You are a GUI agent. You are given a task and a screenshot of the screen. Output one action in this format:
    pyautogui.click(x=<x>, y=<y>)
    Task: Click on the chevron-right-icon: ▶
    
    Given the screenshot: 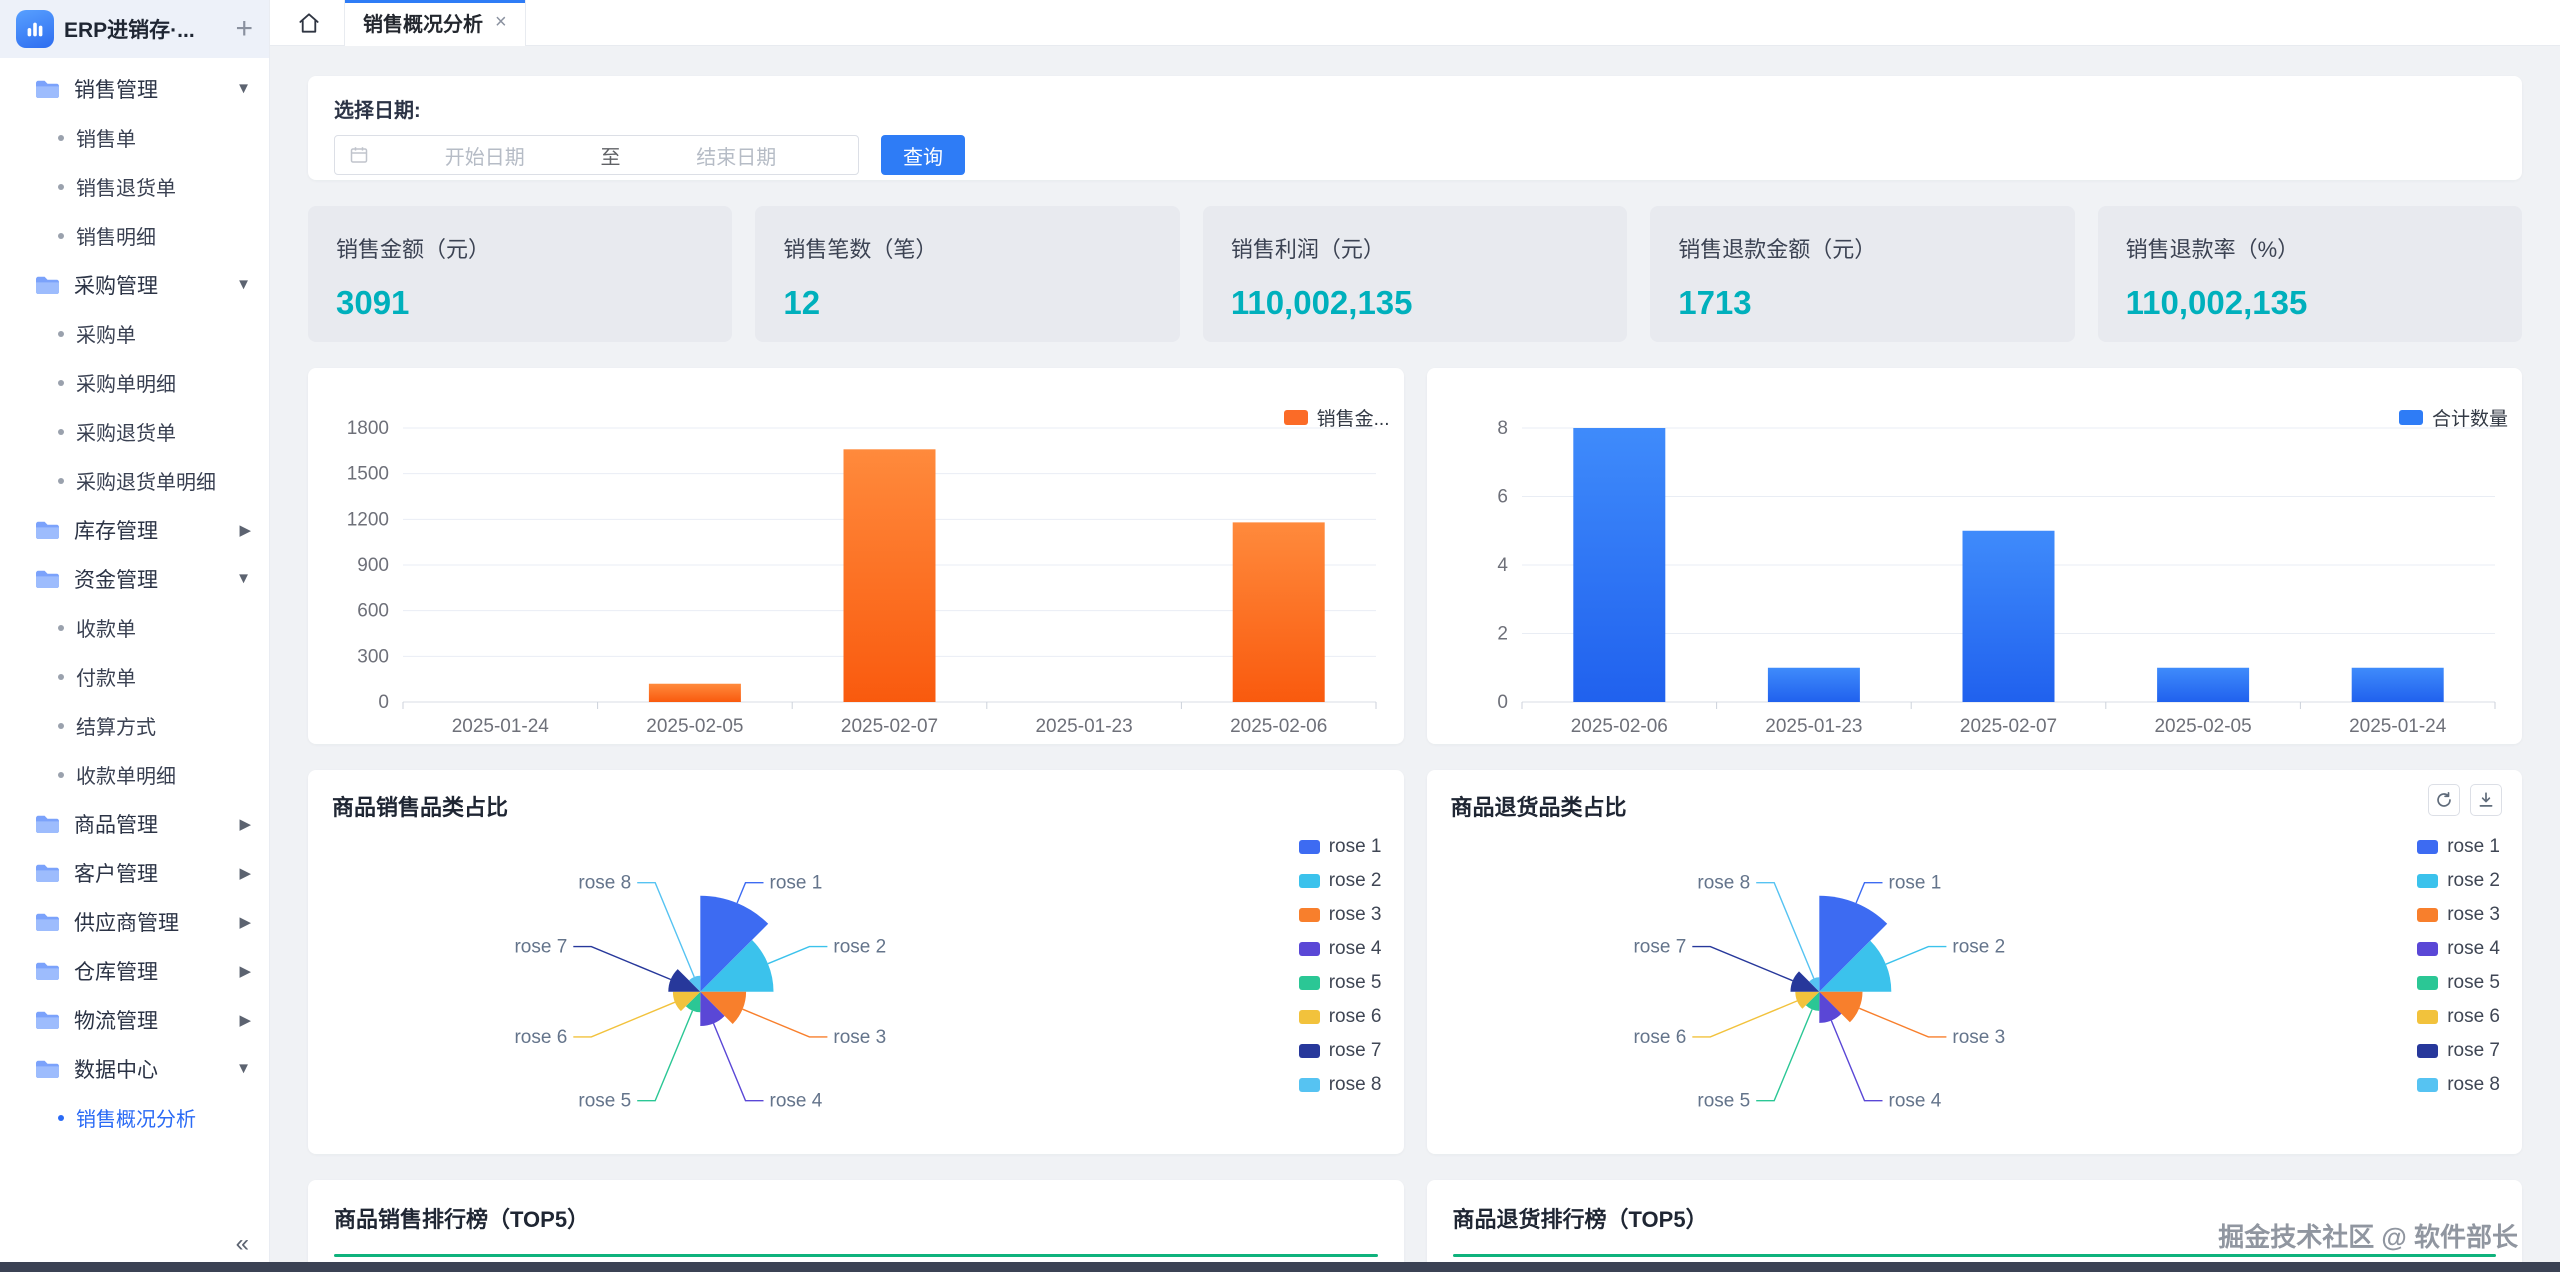 What is the action you would take?
    pyautogui.click(x=245, y=971)
    